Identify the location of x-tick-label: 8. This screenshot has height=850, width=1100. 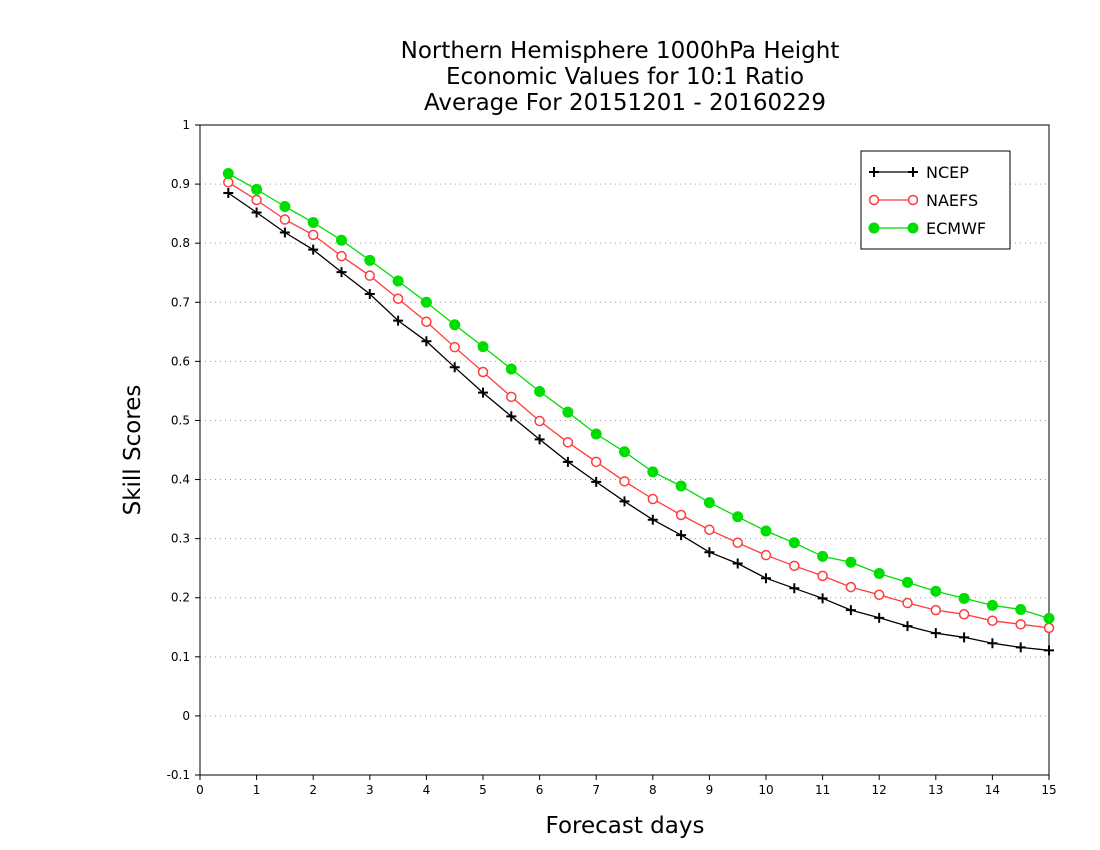
(653, 790).